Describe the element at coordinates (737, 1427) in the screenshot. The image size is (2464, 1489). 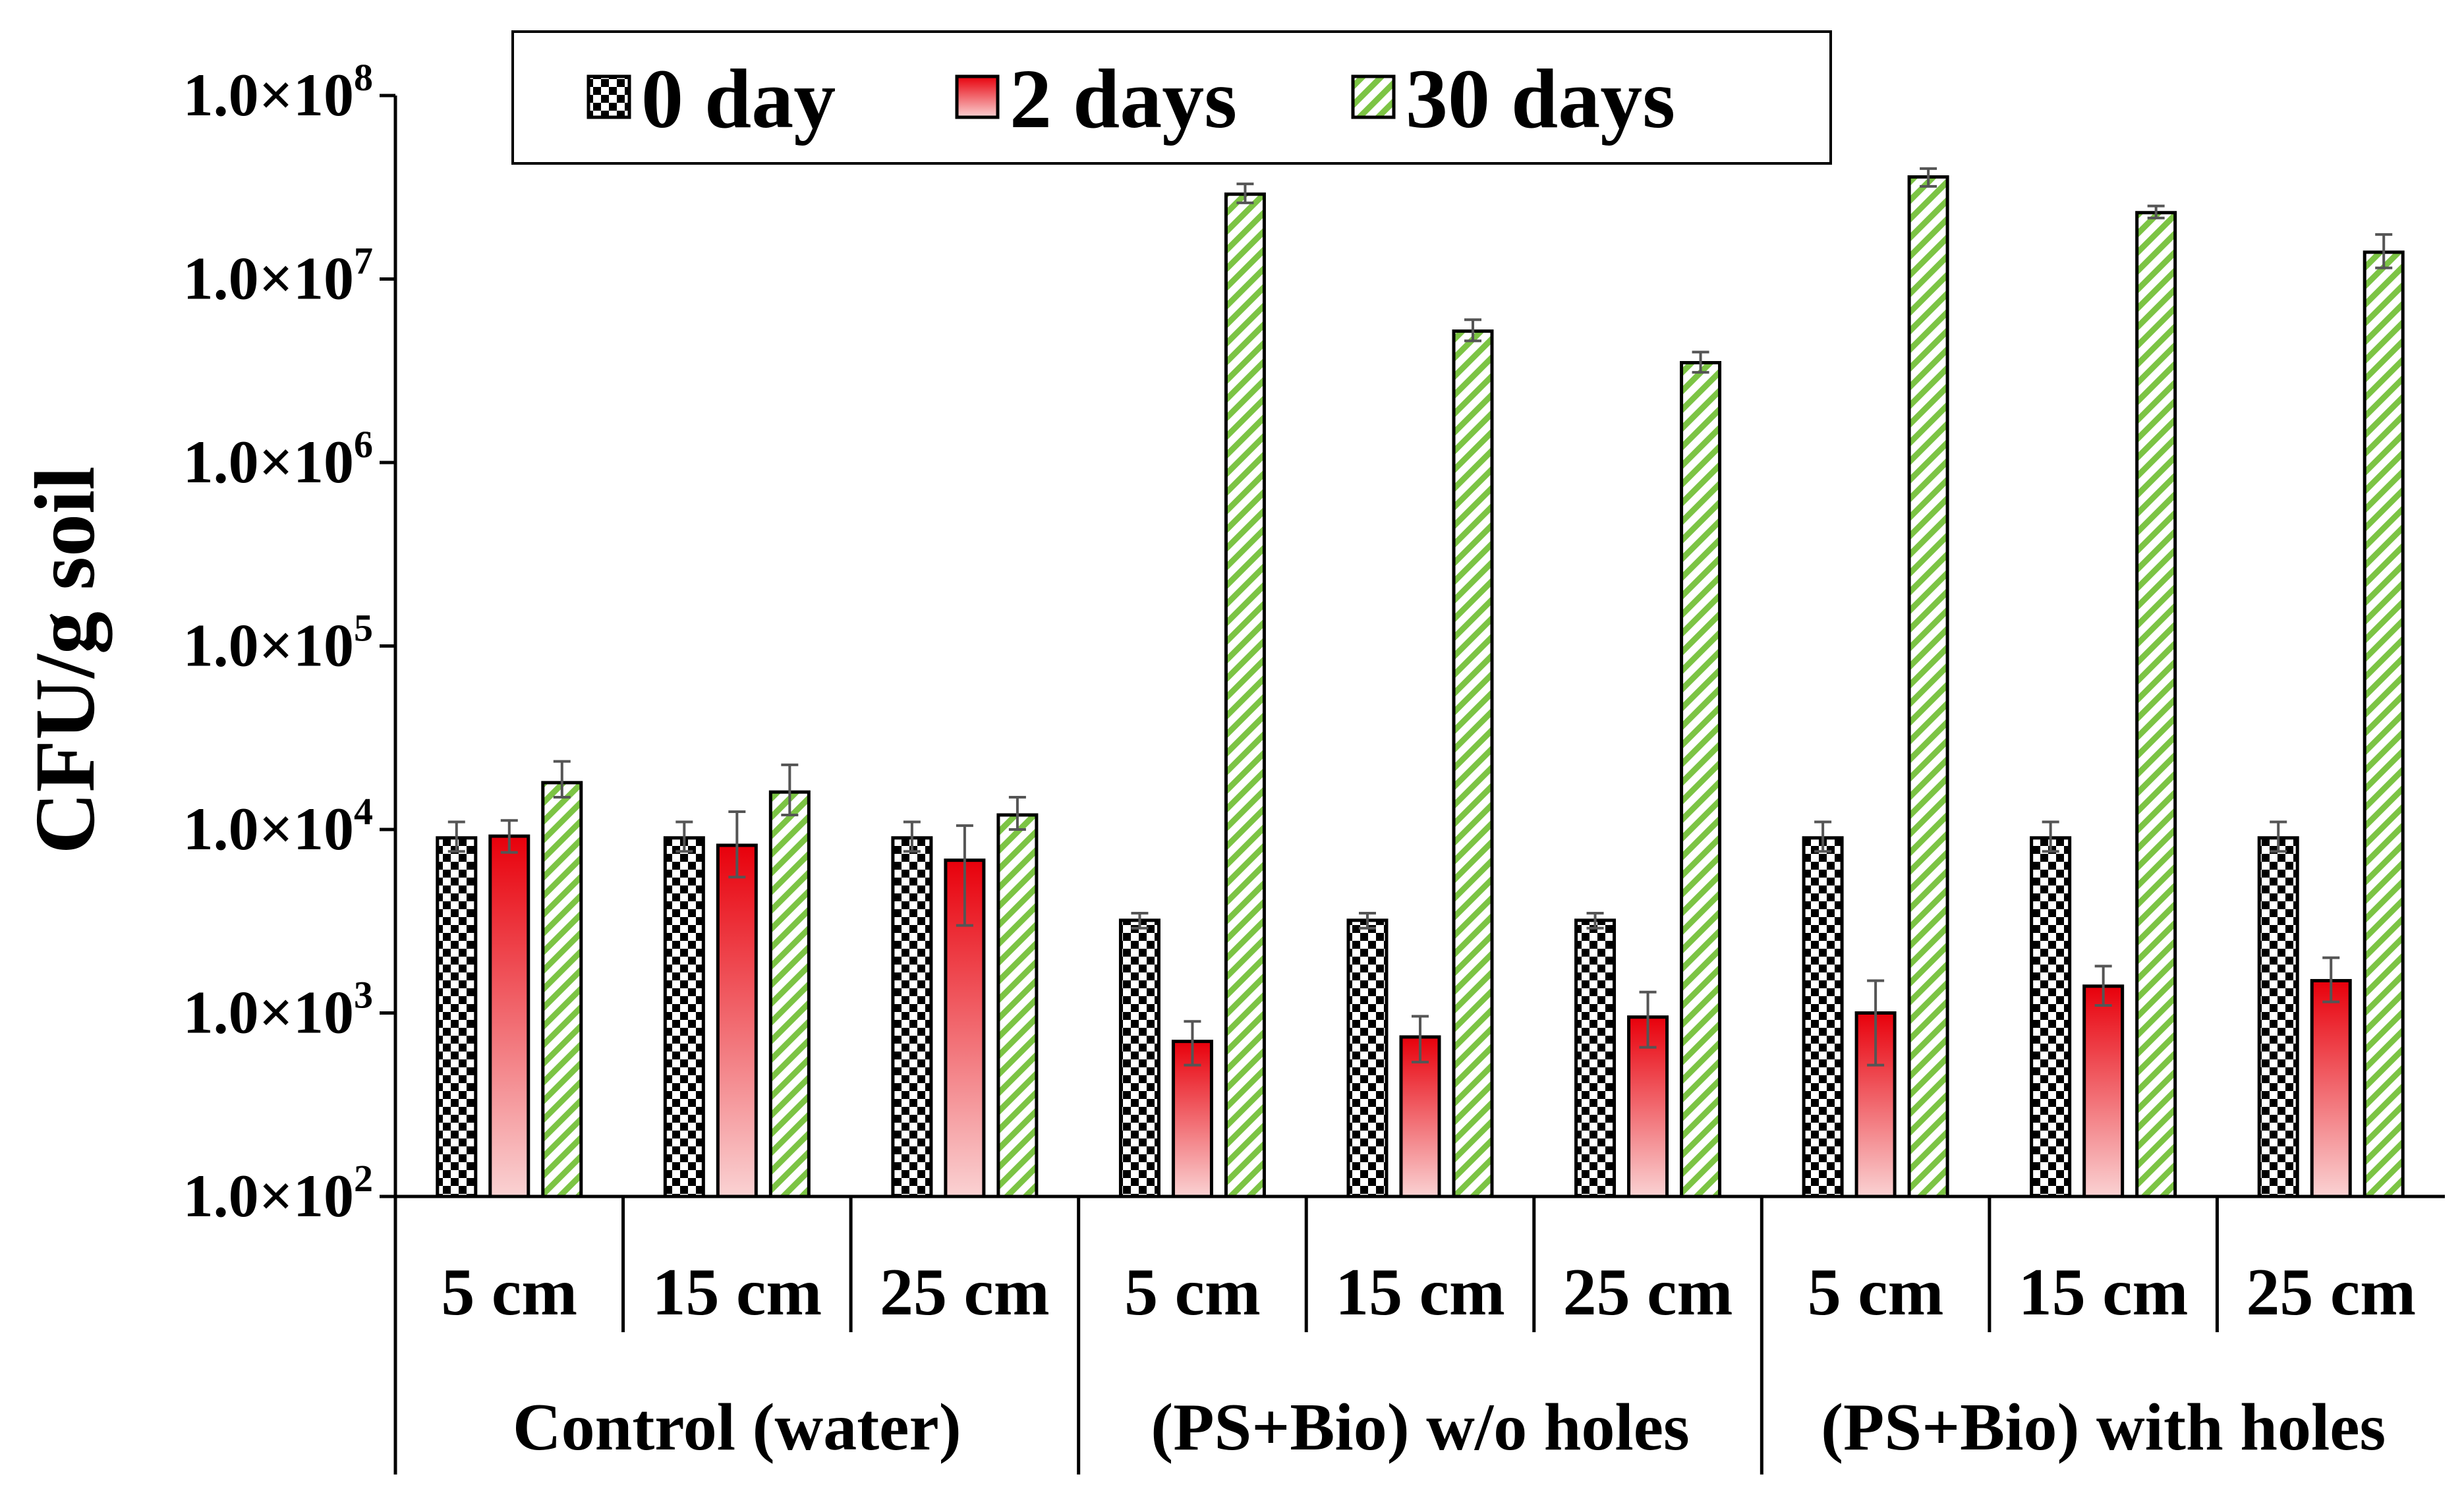
I see `group-label: Control (water)` at that location.